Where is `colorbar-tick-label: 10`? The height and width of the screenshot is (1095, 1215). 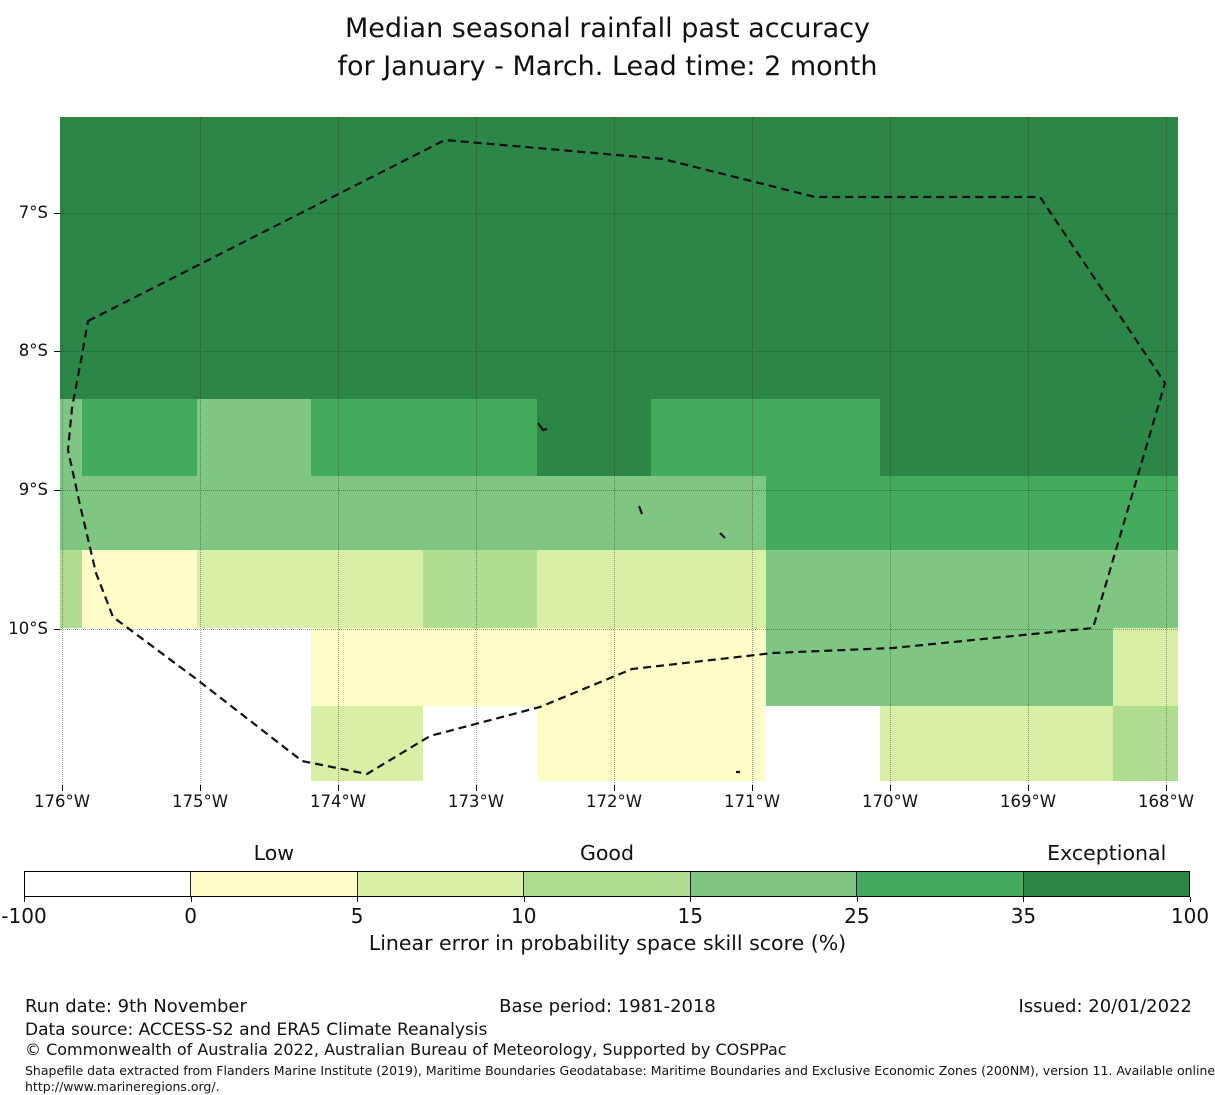 colorbar-tick-label: 10 is located at coordinates (523, 916).